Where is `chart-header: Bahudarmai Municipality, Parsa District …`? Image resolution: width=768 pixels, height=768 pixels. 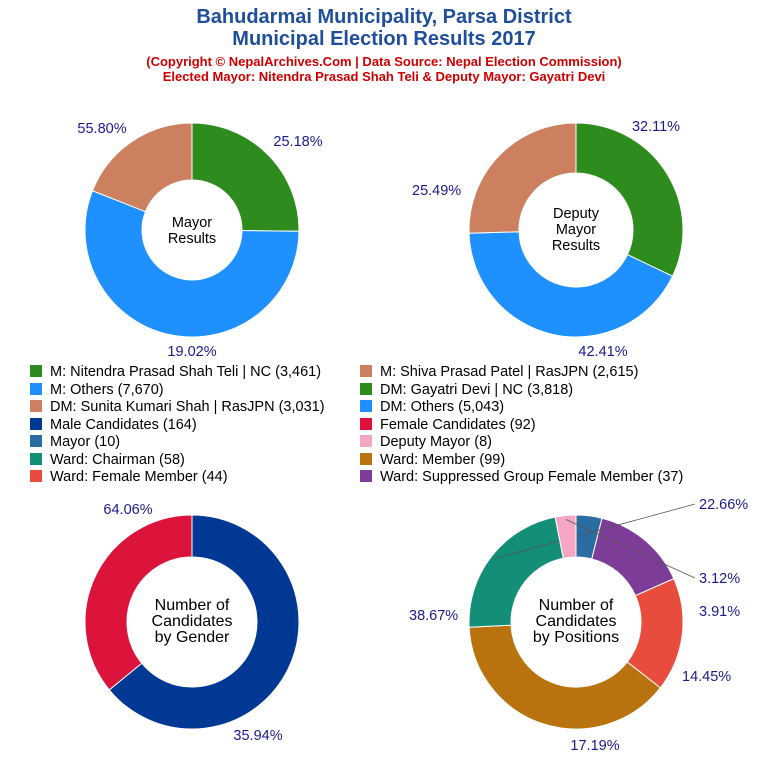 chart-header: Bahudarmai Municipality, Parsa District … is located at coordinates (384, 45).